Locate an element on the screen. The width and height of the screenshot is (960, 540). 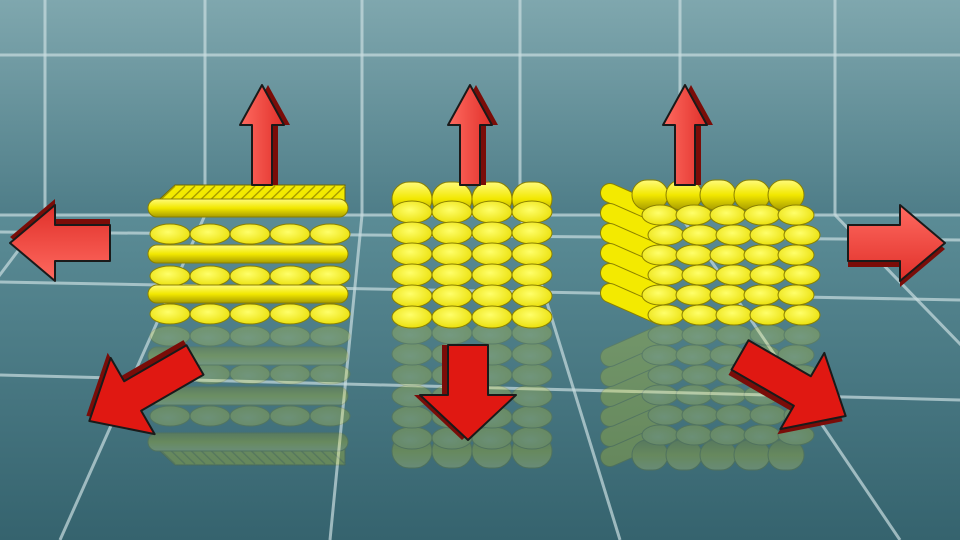
stack-right is located at coordinates (710, 252).